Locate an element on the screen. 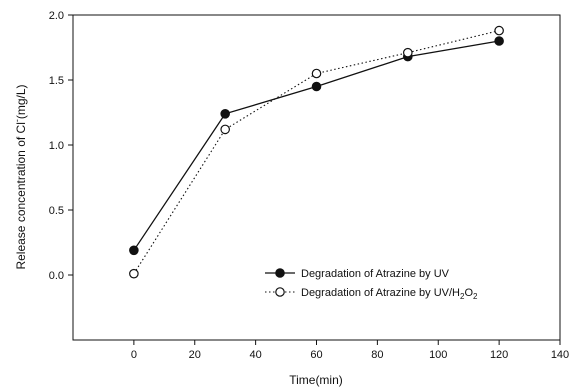  x-tick-label: 60 is located at coordinates (316, 355).